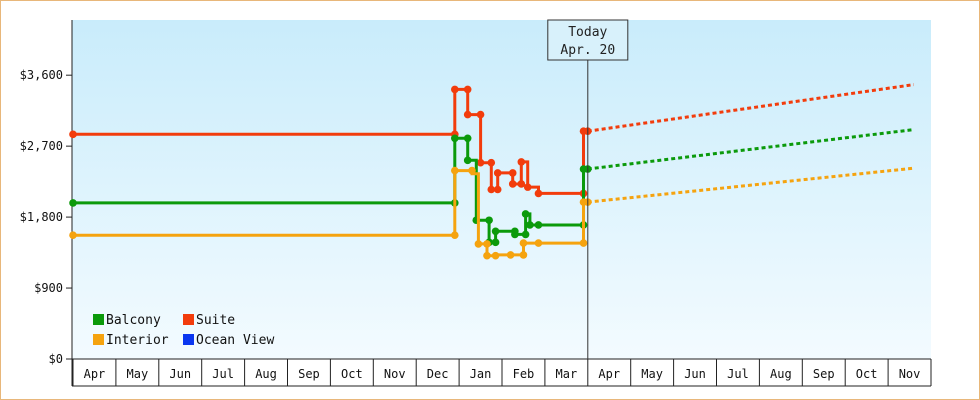  I want to click on legend-label-balcony: Balcony, so click(133, 320).